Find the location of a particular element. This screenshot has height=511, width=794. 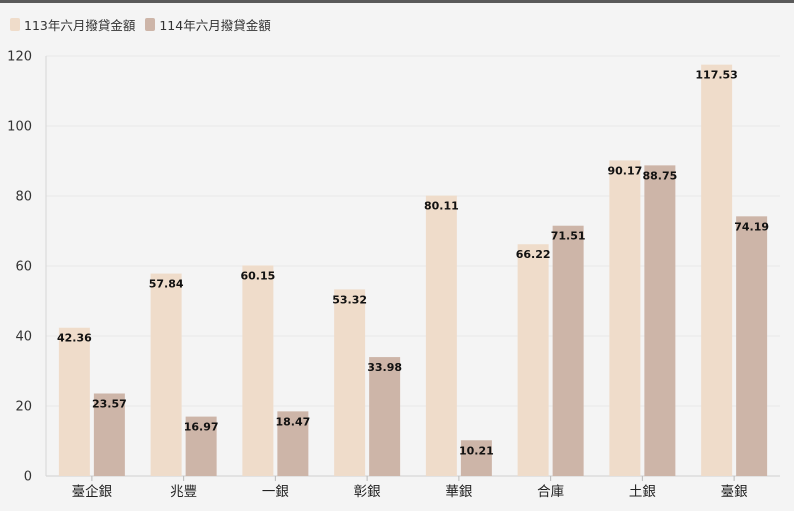

x-tick-label: 彰銀 is located at coordinates (367, 491).